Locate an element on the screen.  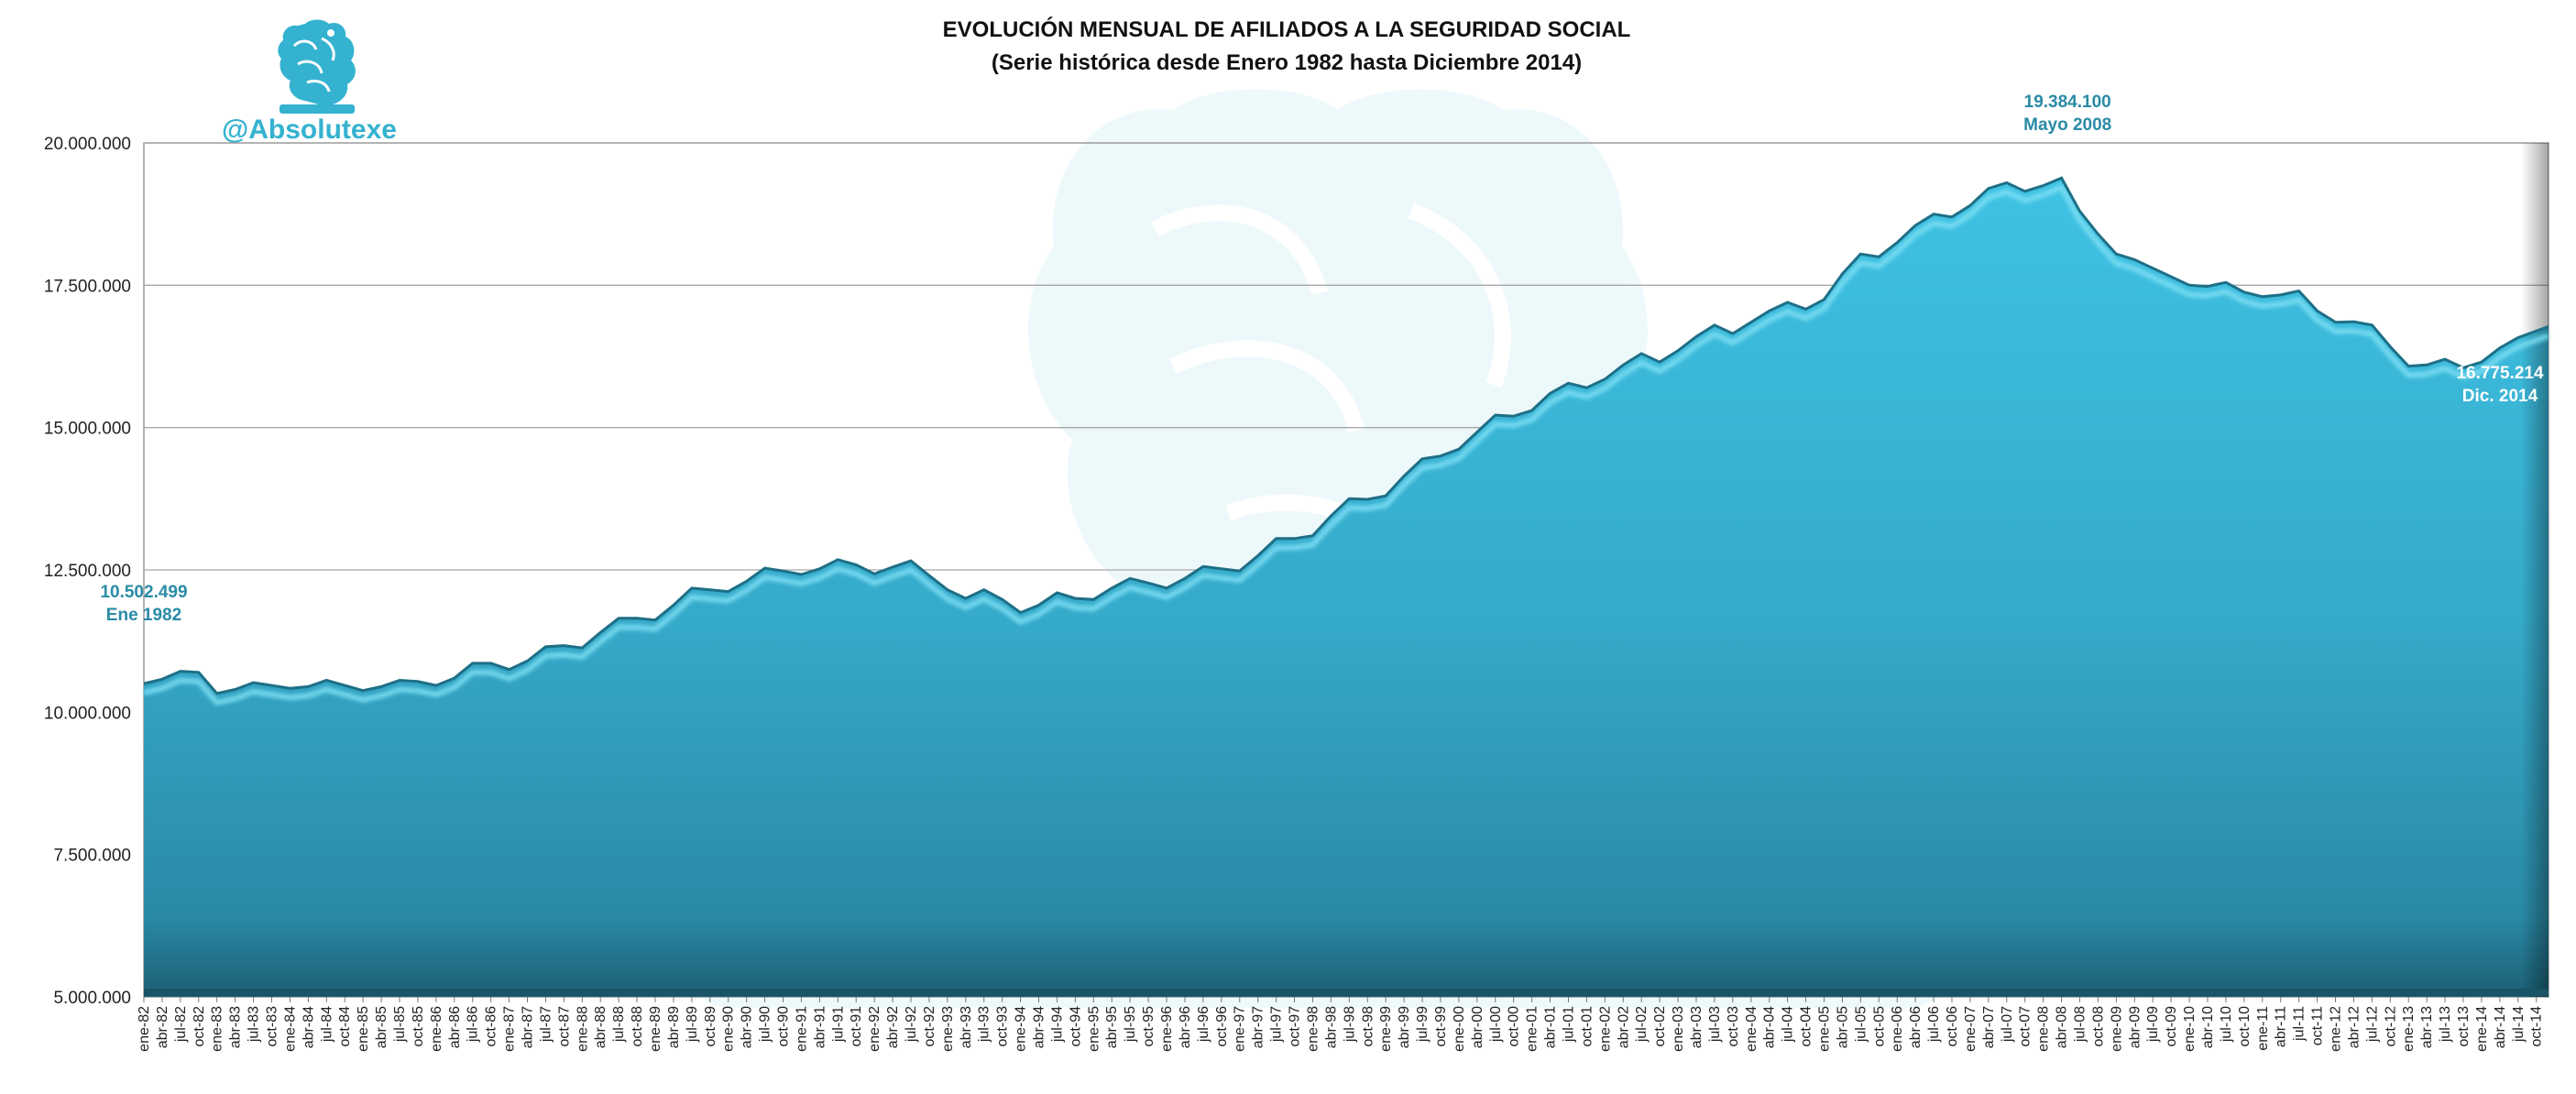
x-tick-label: jul-14 is located at coordinates (2519, 1025).